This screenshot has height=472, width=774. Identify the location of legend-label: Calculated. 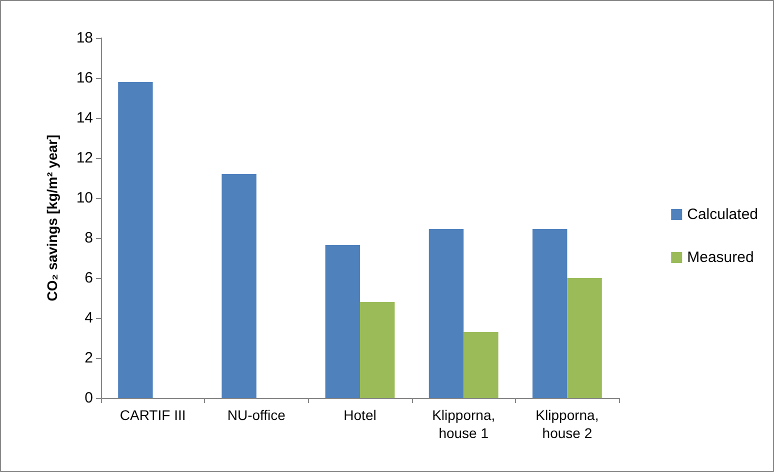
(722, 214).